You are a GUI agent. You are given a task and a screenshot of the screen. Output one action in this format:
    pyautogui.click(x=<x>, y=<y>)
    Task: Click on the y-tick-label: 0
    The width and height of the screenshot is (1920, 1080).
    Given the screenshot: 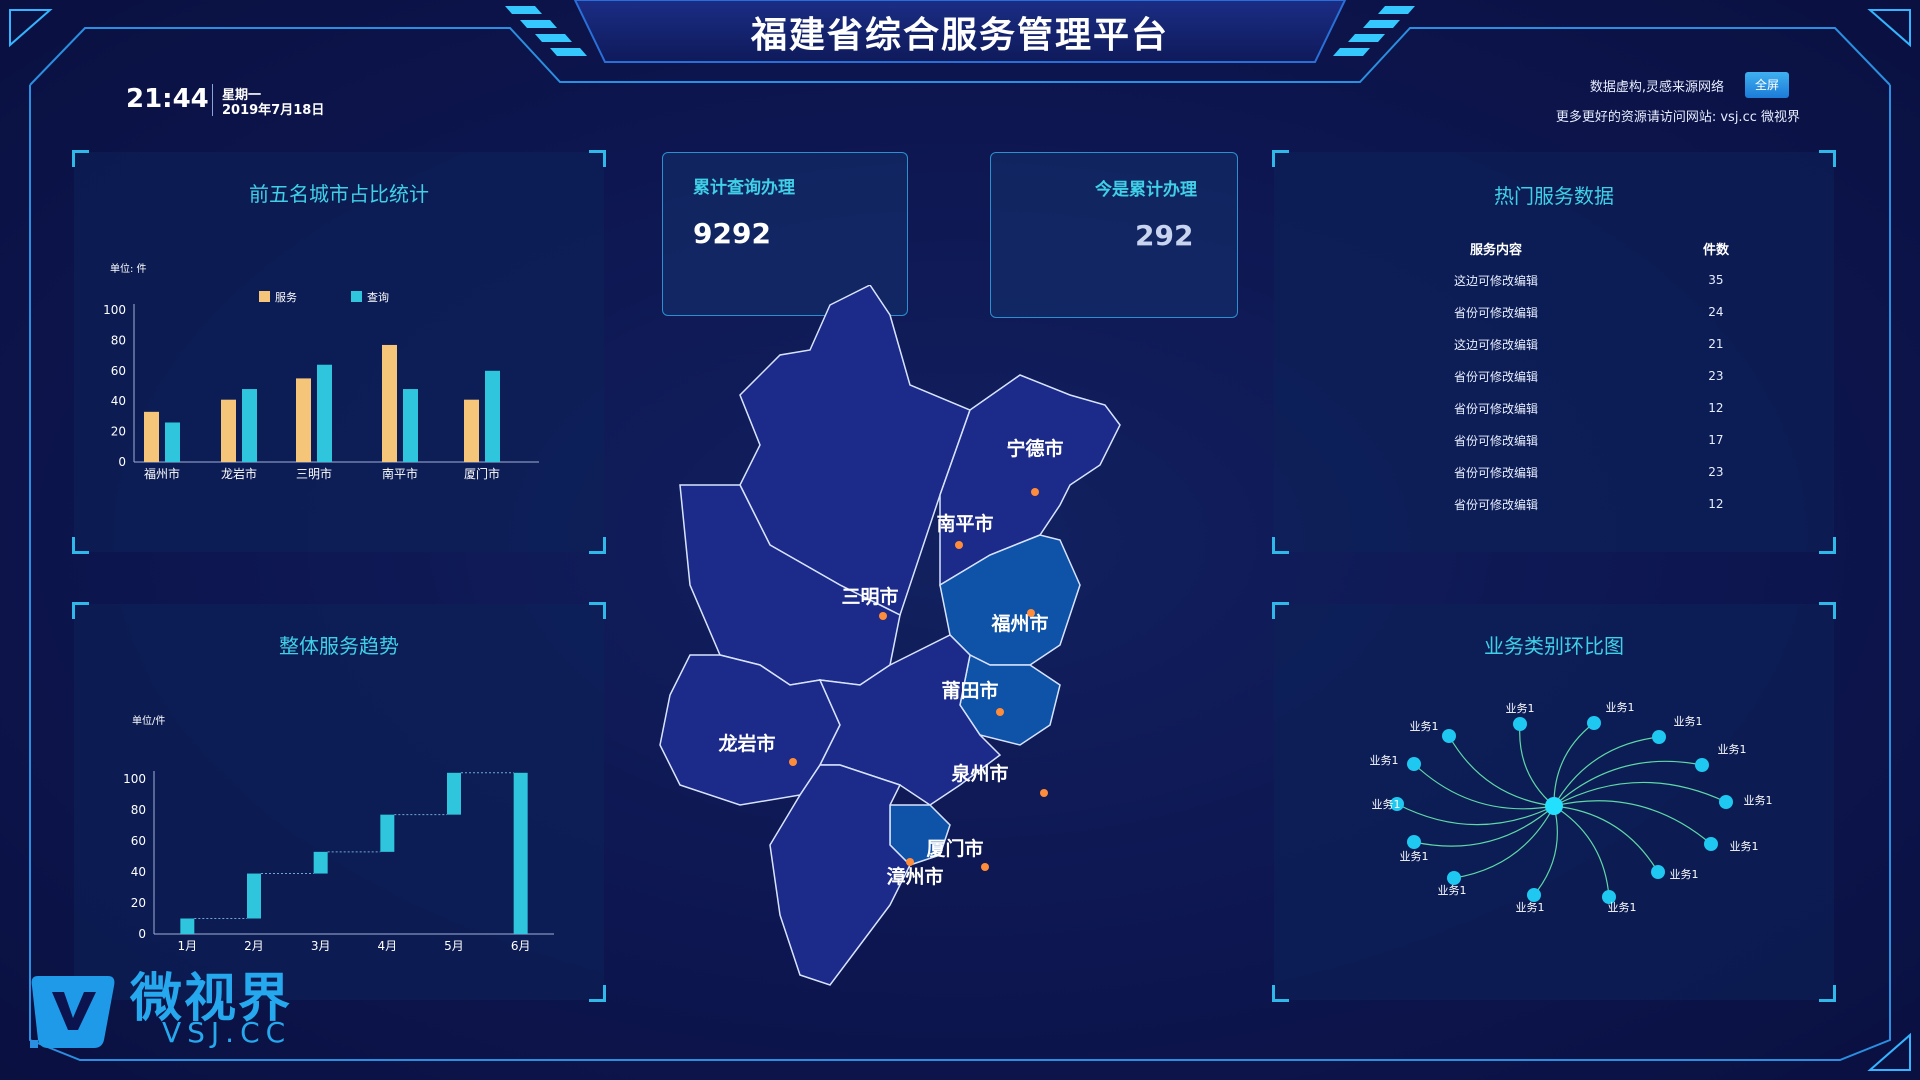 What is the action you would take?
    pyautogui.click(x=142, y=934)
    